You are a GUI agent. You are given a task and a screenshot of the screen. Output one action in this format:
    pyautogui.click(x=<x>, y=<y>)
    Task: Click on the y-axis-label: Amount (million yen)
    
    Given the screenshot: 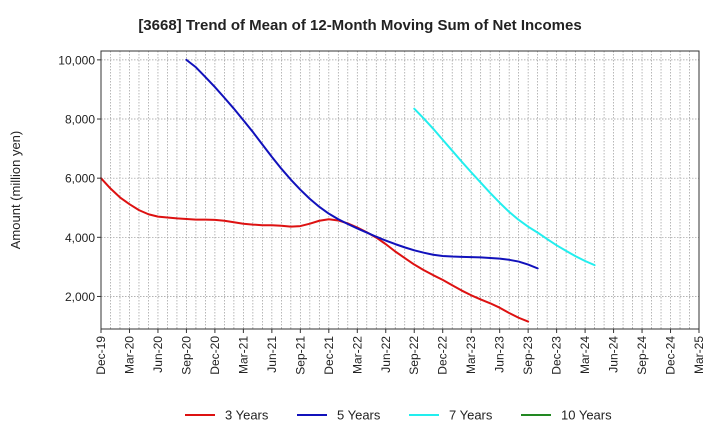 What is the action you would take?
    pyautogui.click(x=15, y=190)
    